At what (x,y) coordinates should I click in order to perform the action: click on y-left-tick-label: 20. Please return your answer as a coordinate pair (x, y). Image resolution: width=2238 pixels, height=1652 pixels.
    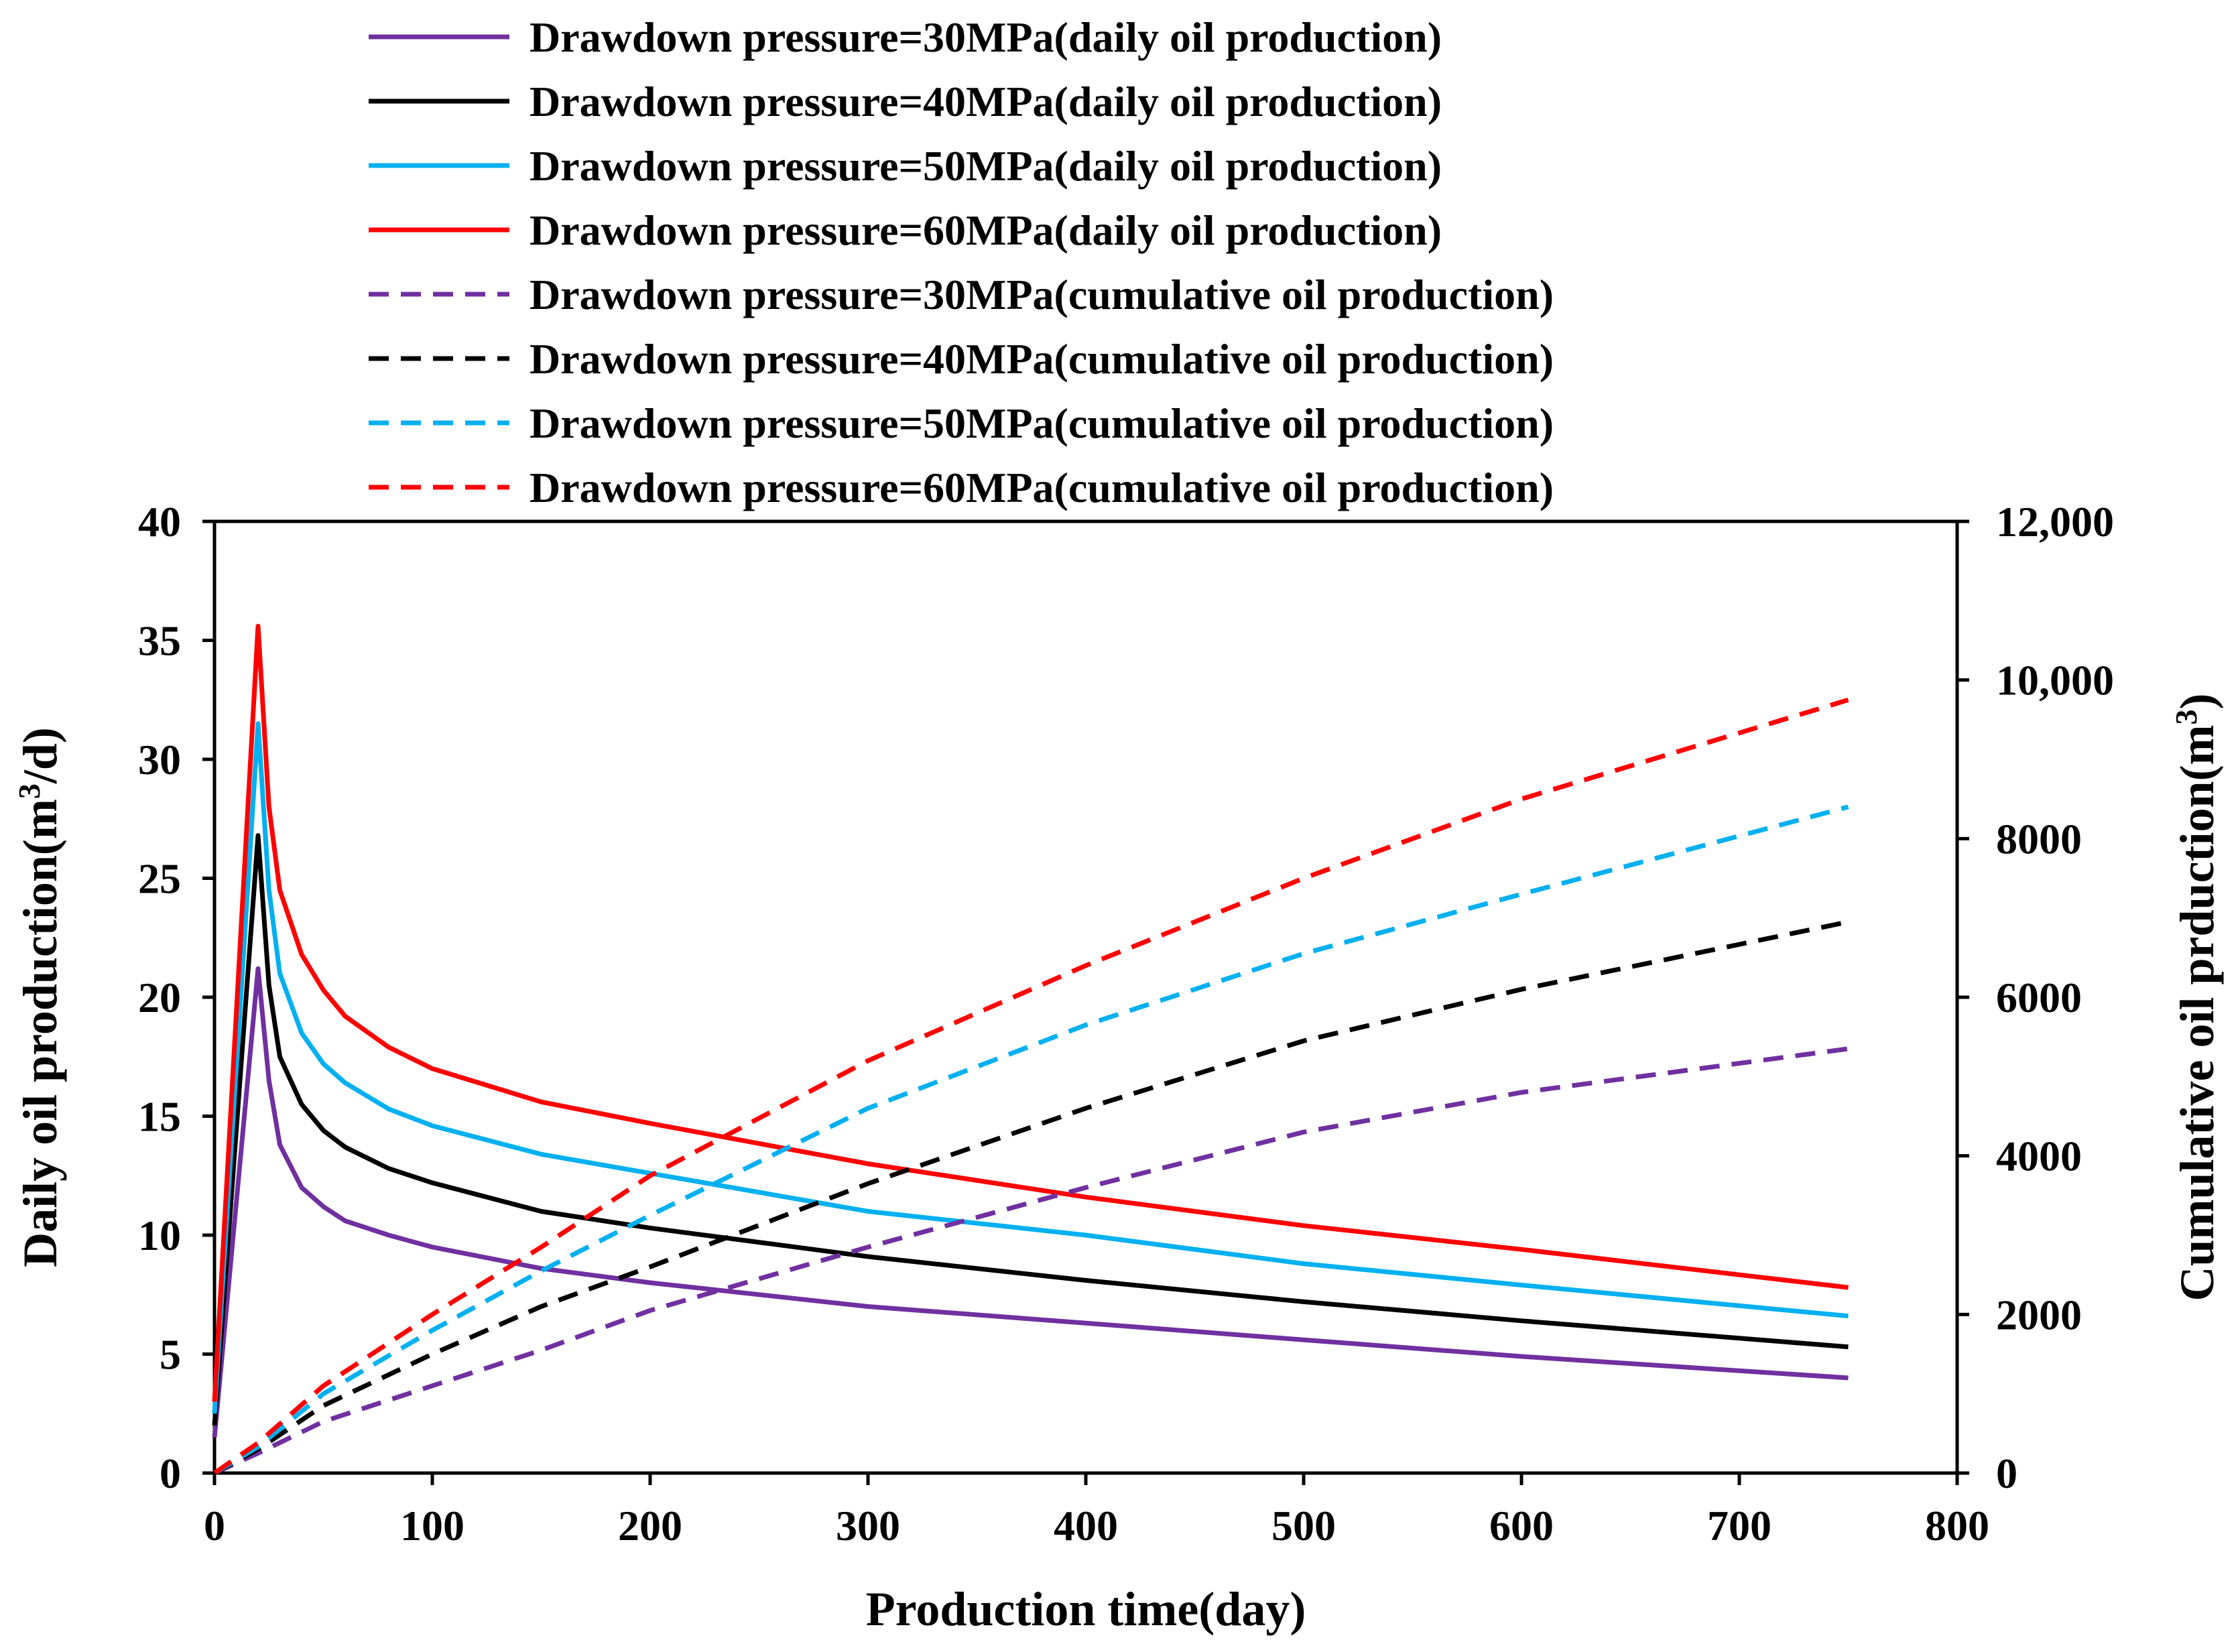
    Looking at the image, I should click on (160, 998).